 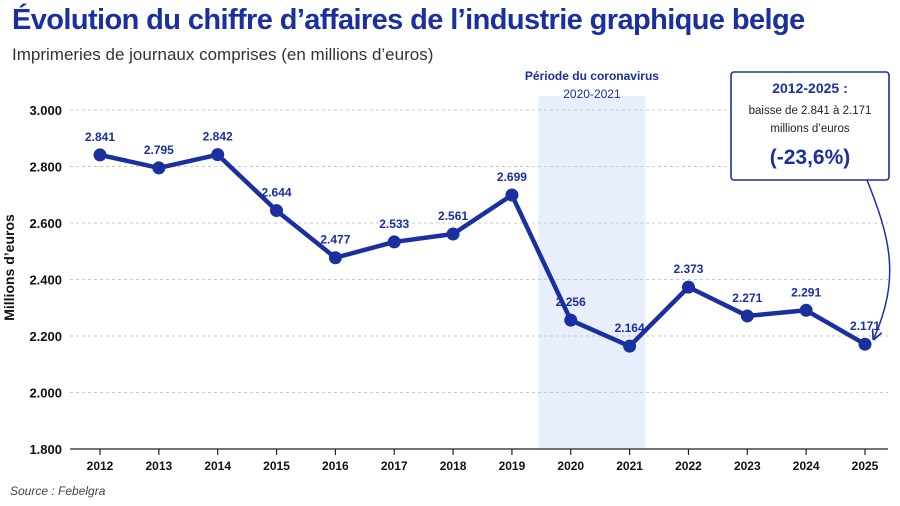 I want to click on callout-box, so click(x=810, y=126).